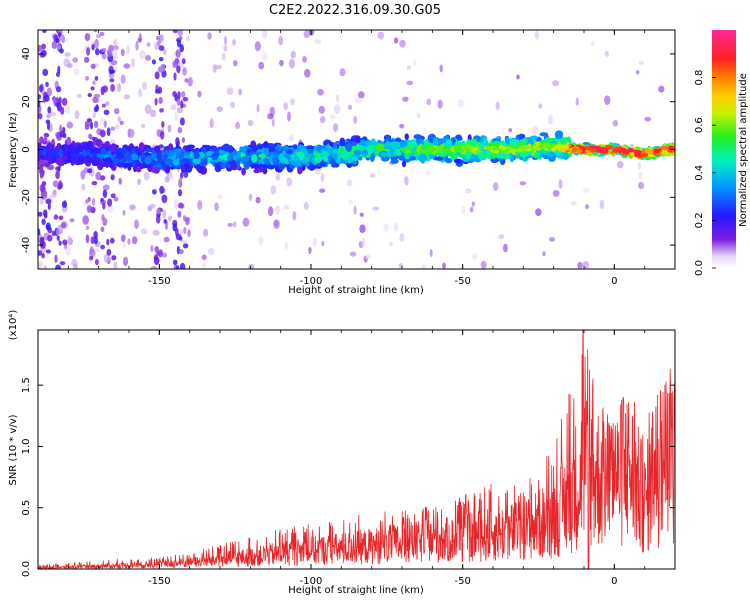 This screenshot has width=750, height=600. Describe the element at coordinates (355, 10) in the screenshot. I see `figure-title: C2E2.2022.316.09.30.G05` at that location.